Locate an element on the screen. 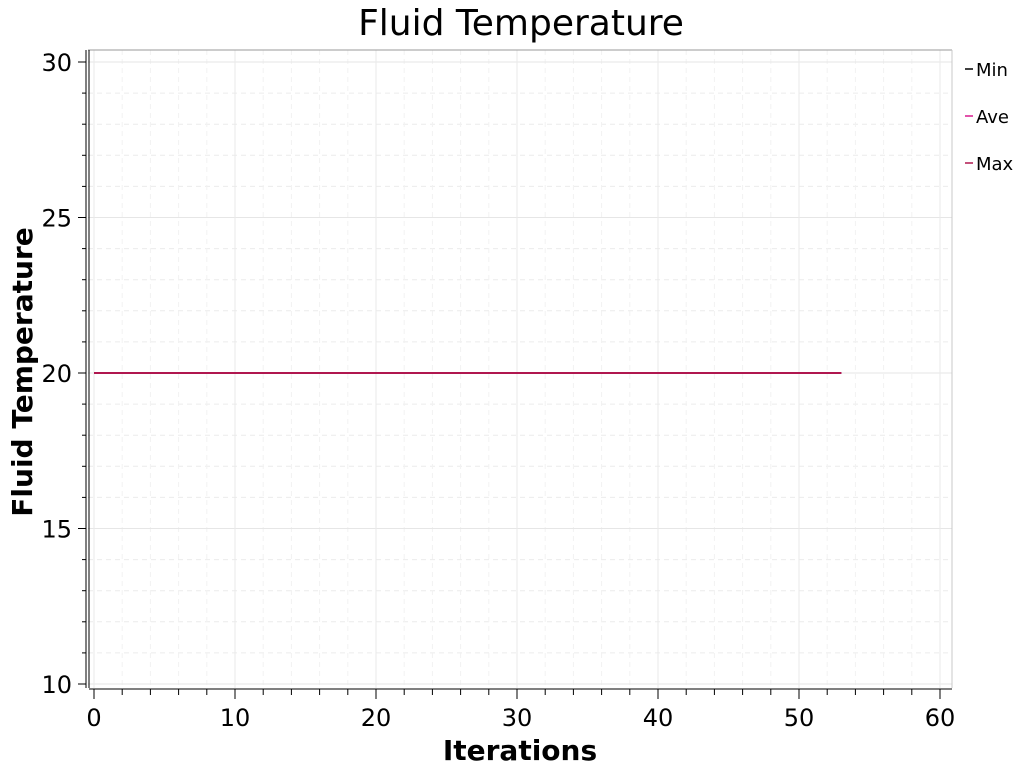  chart-title: Fluid Temperature is located at coordinates (521, 23).